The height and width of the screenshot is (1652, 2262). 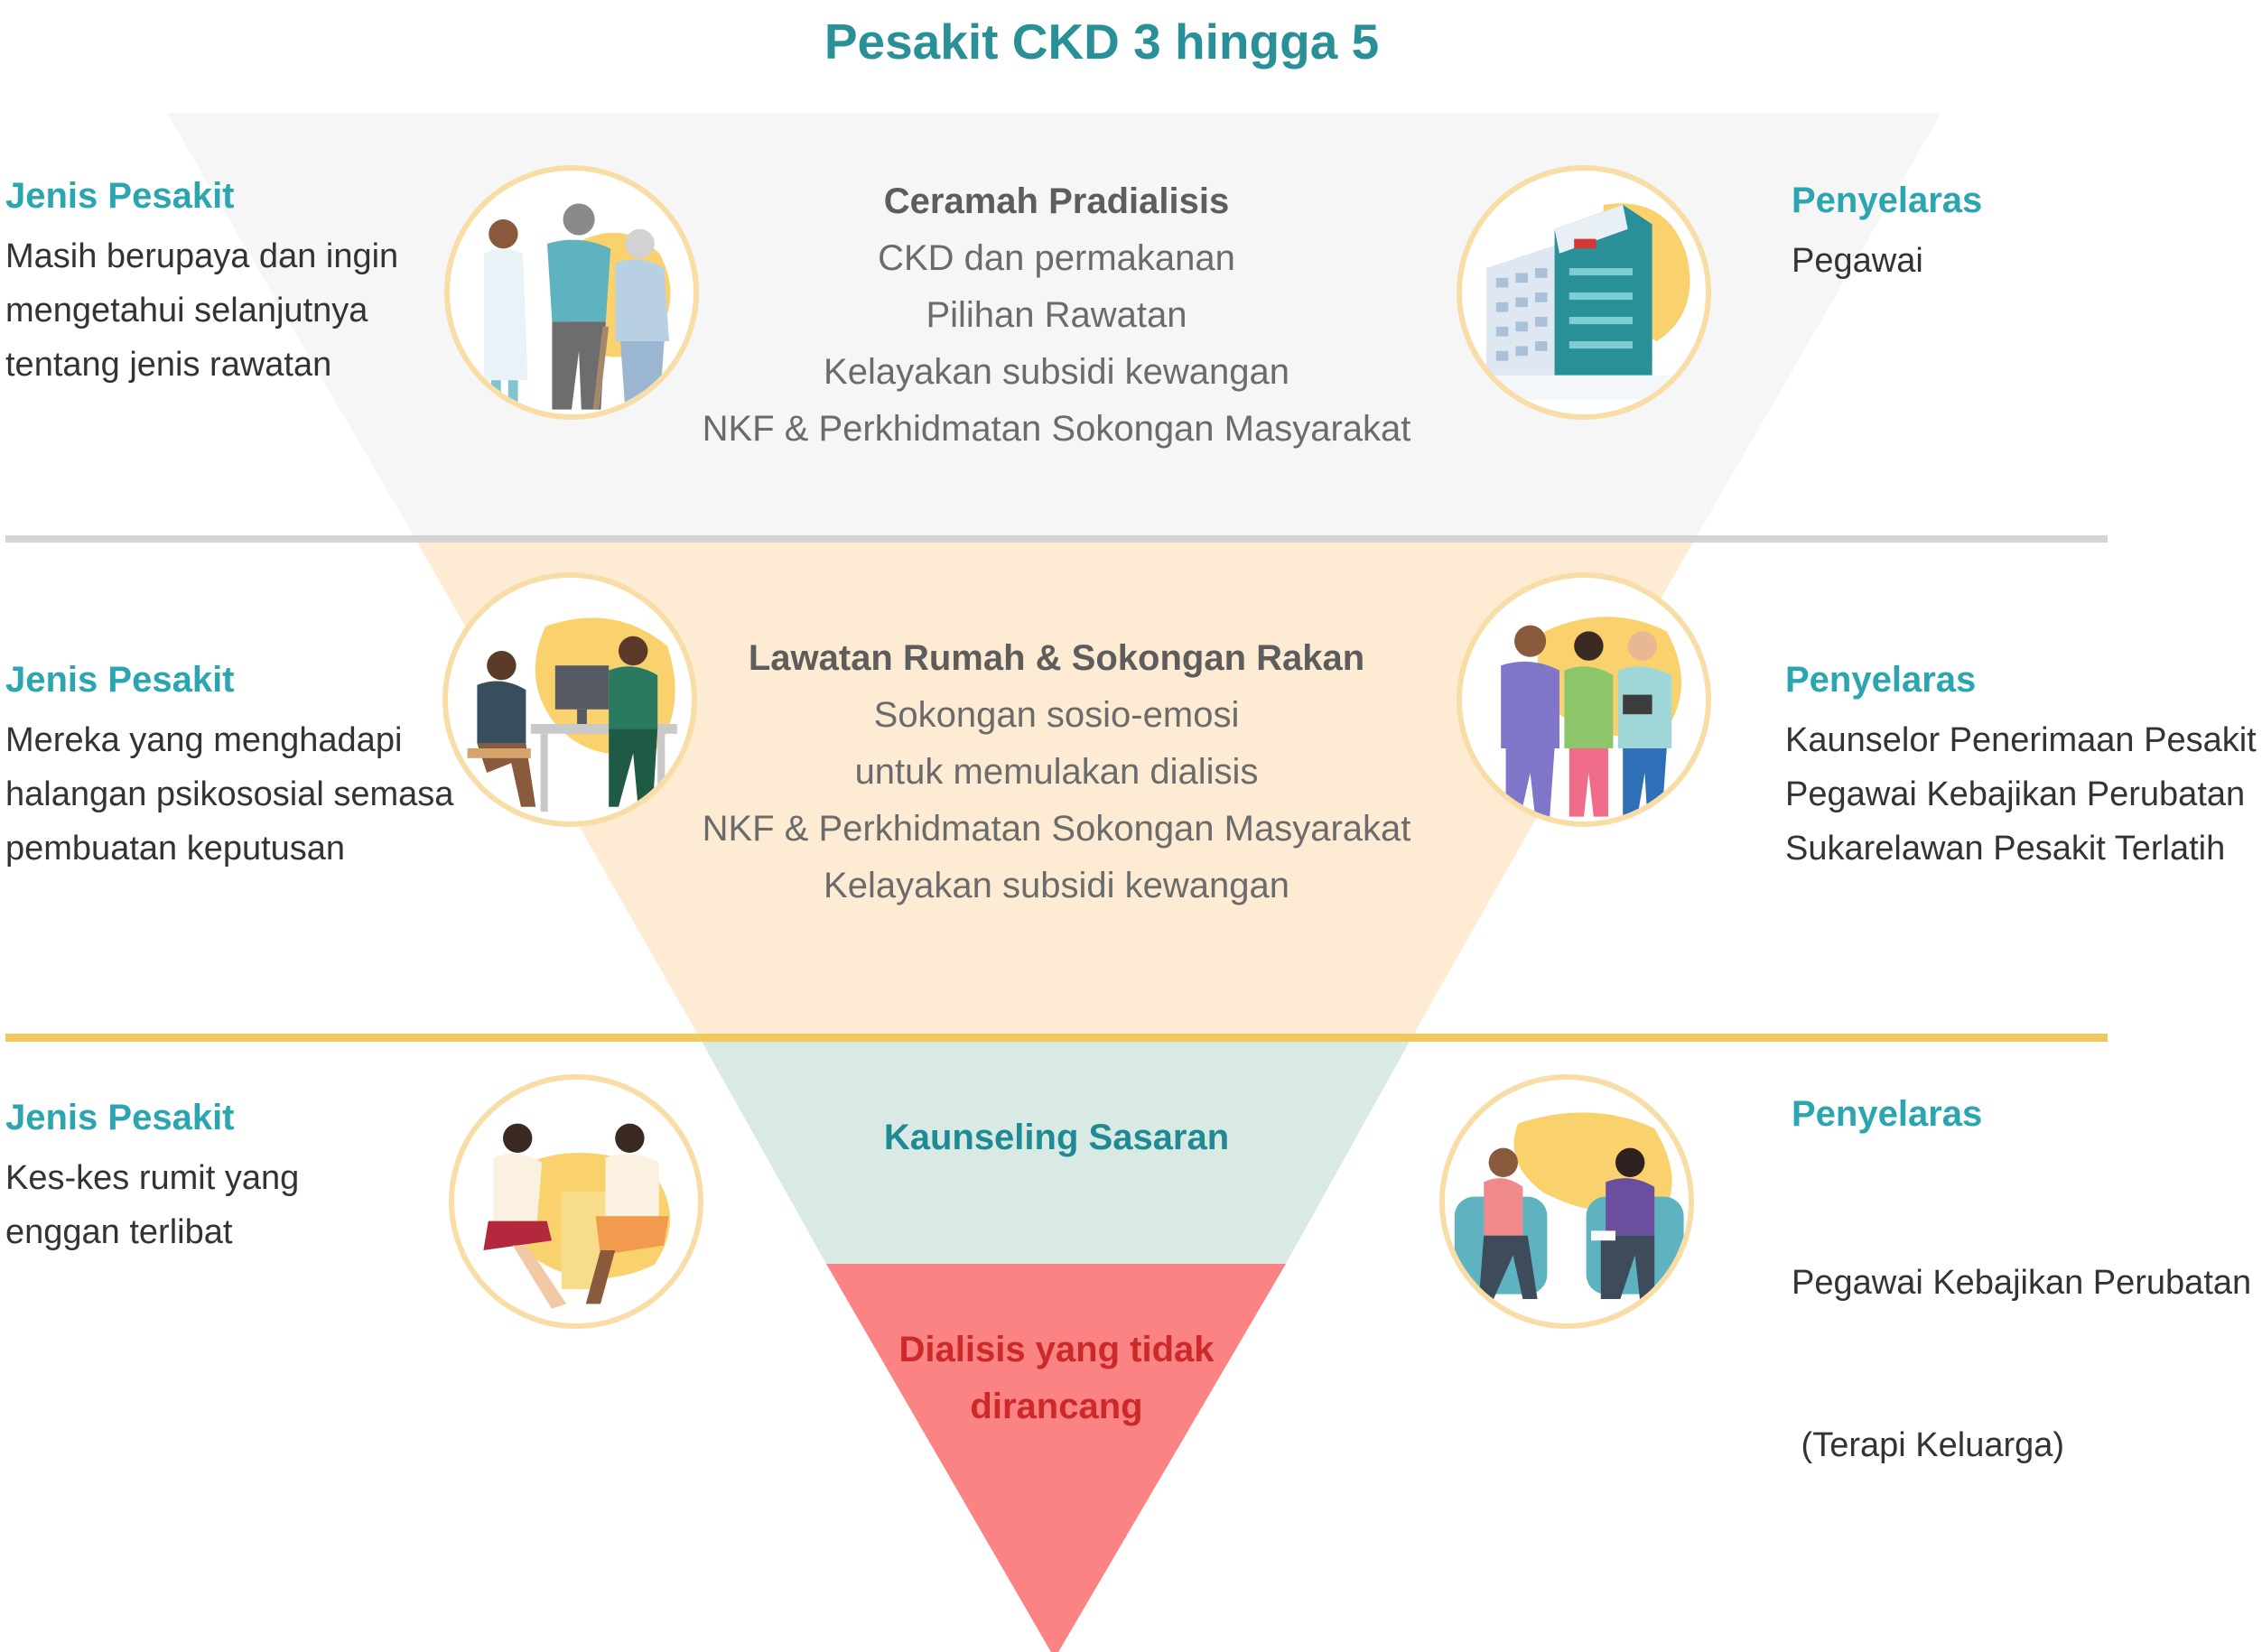 I want to click on patient-type-line: halangan psikososial semasa, so click(x=229, y=794).